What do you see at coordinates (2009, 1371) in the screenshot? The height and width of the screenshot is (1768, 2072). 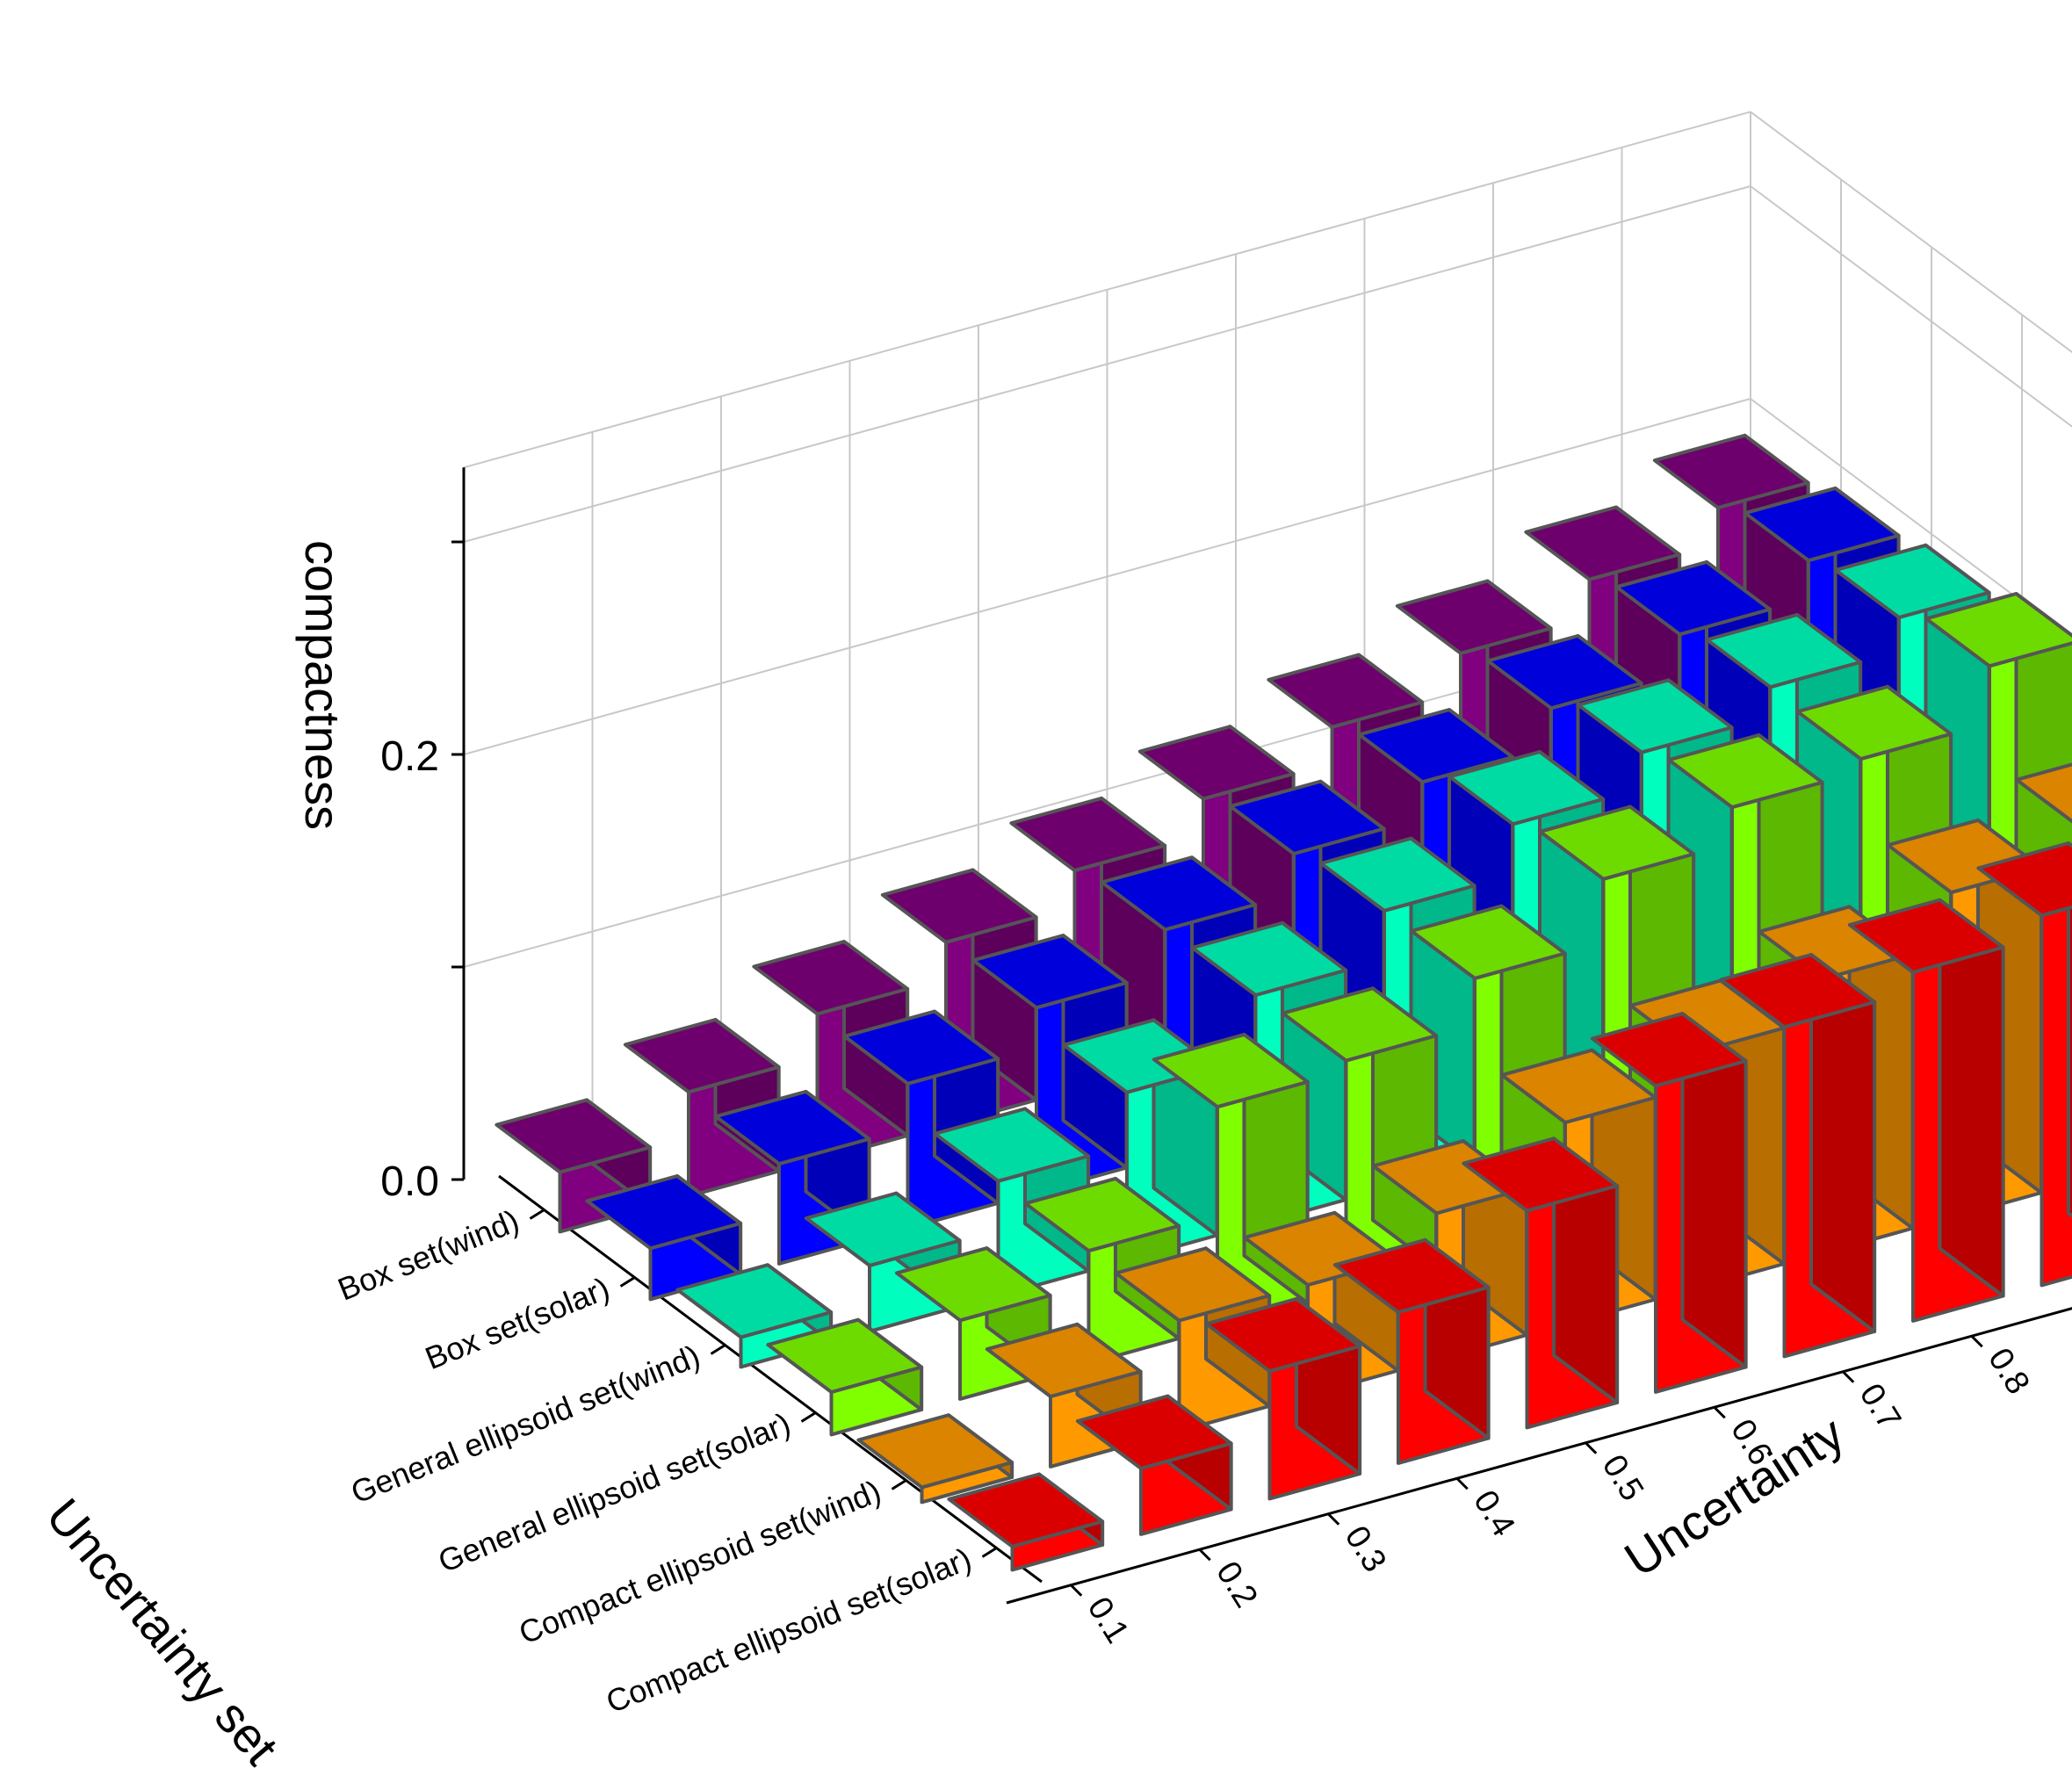 I see `x-tick-label: 0.8` at bounding box center [2009, 1371].